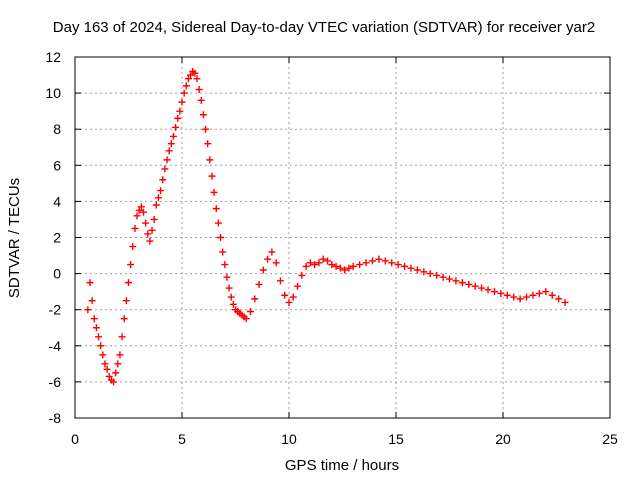 Image resolution: width=640 pixels, height=480 pixels. What do you see at coordinates (289, 439) in the screenshot?
I see `x-tick-label: 10` at bounding box center [289, 439].